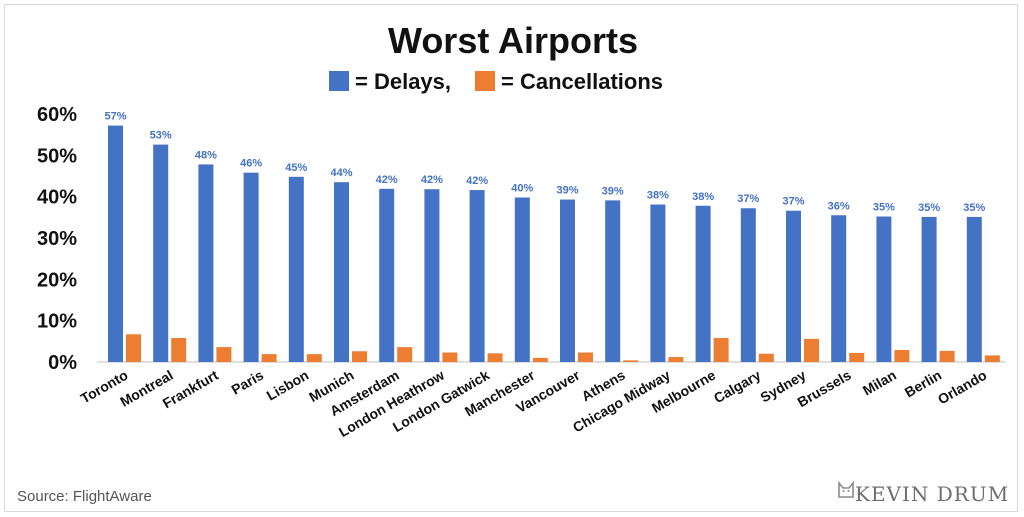  I want to click on x-tick-label: Paris, so click(247, 382).